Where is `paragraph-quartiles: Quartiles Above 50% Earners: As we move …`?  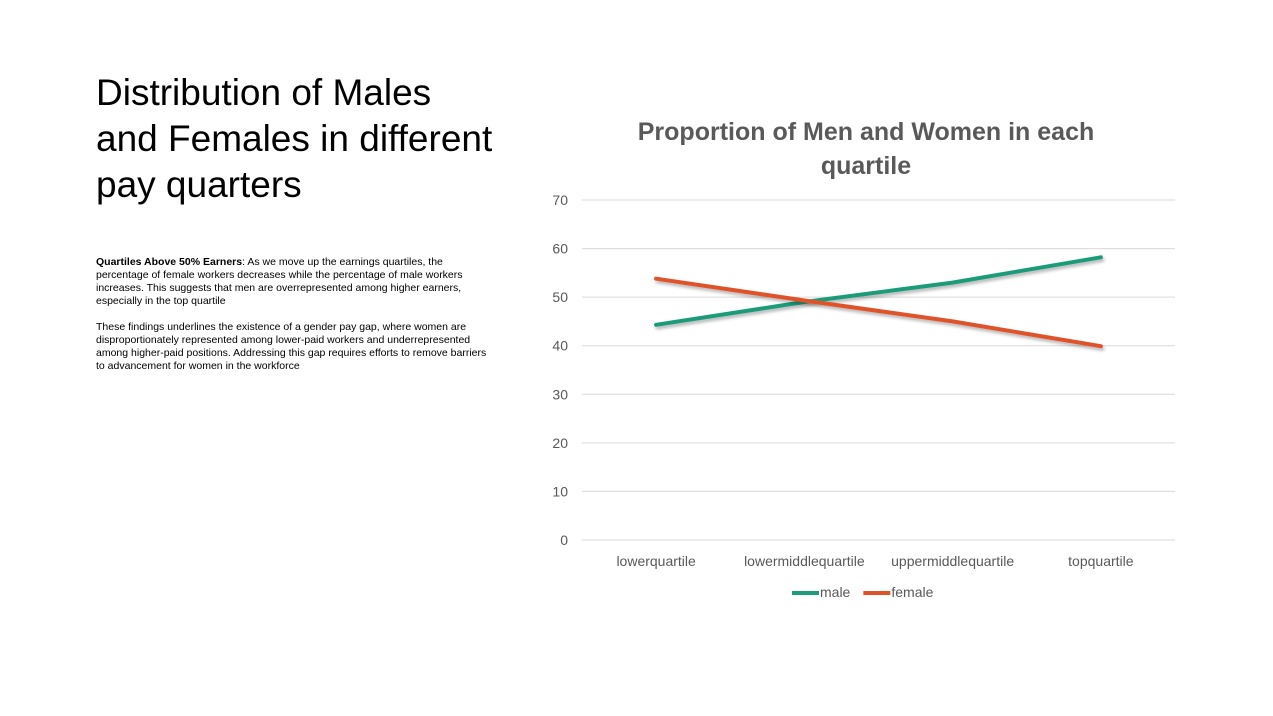
paragraph-quartiles: Quartiles Above 50% Earners: As we move … is located at coordinates (293, 282).